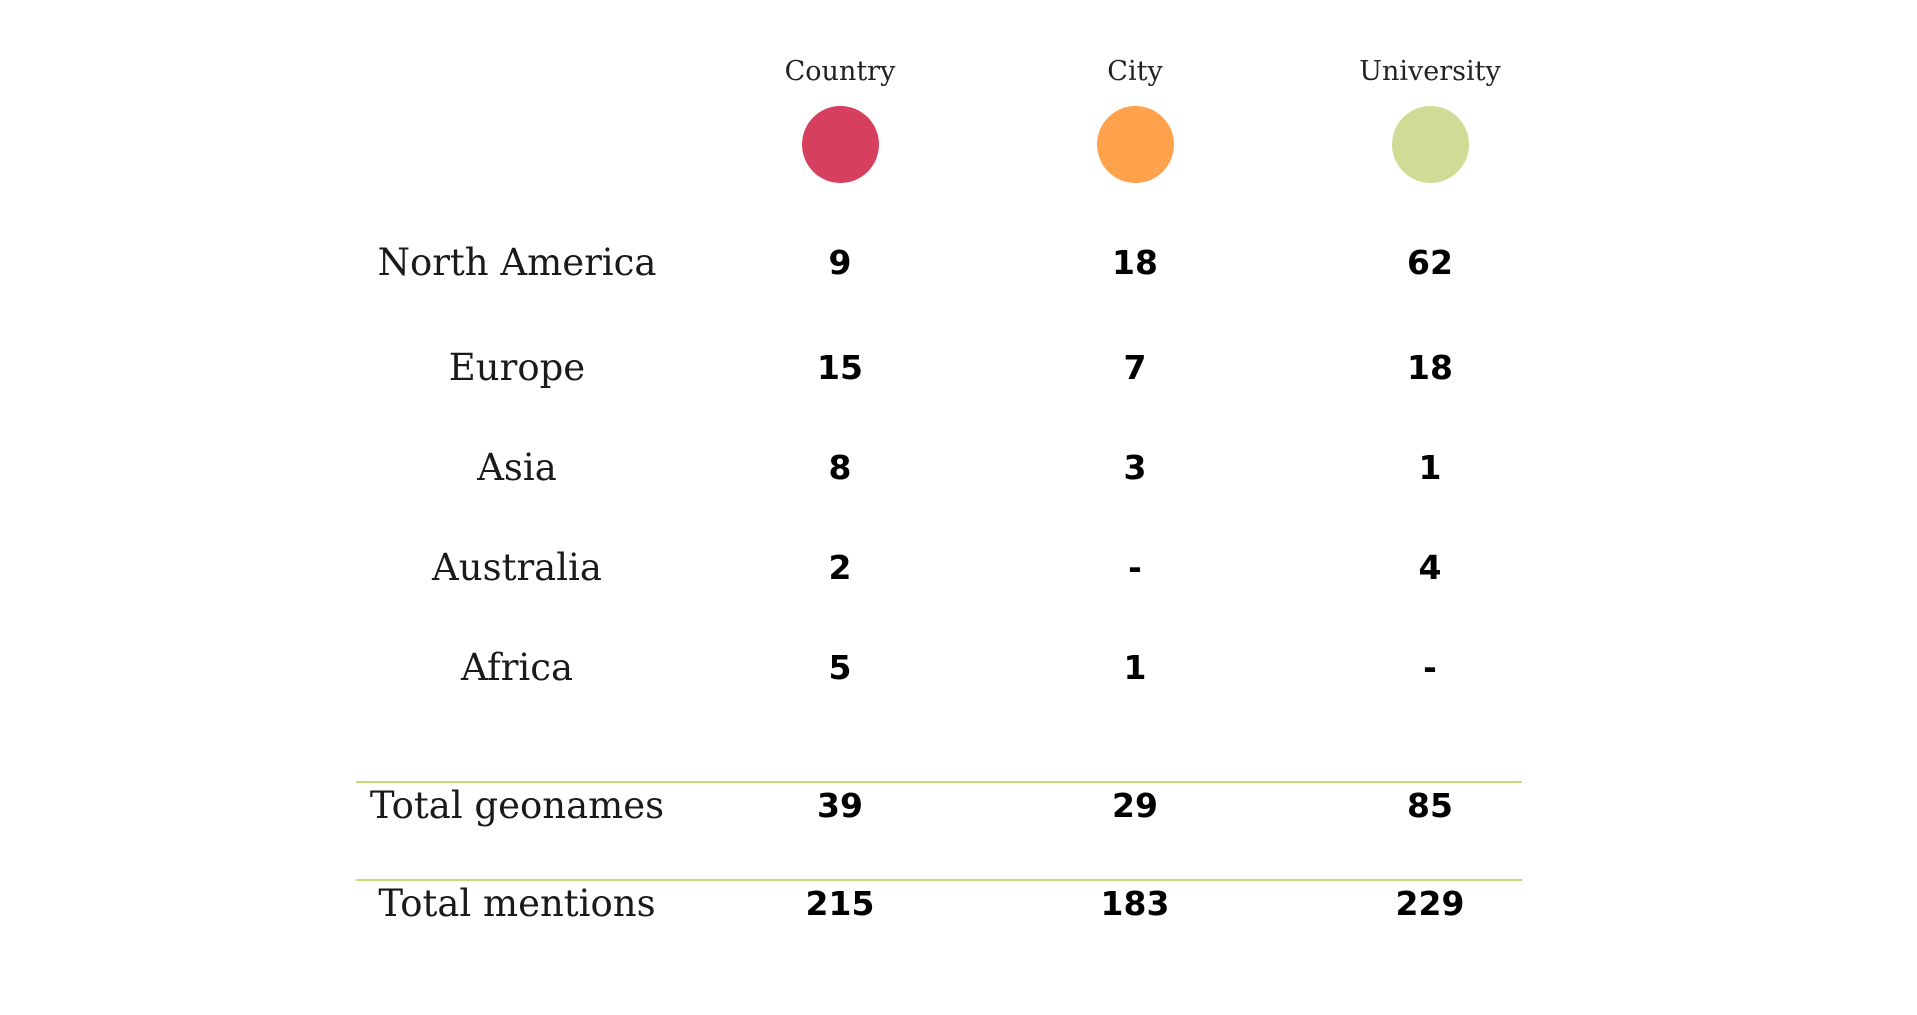 The image size is (1917, 1015). Describe the element at coordinates (1430, 467) in the screenshot. I see `region-row-cell-university: 1` at that location.